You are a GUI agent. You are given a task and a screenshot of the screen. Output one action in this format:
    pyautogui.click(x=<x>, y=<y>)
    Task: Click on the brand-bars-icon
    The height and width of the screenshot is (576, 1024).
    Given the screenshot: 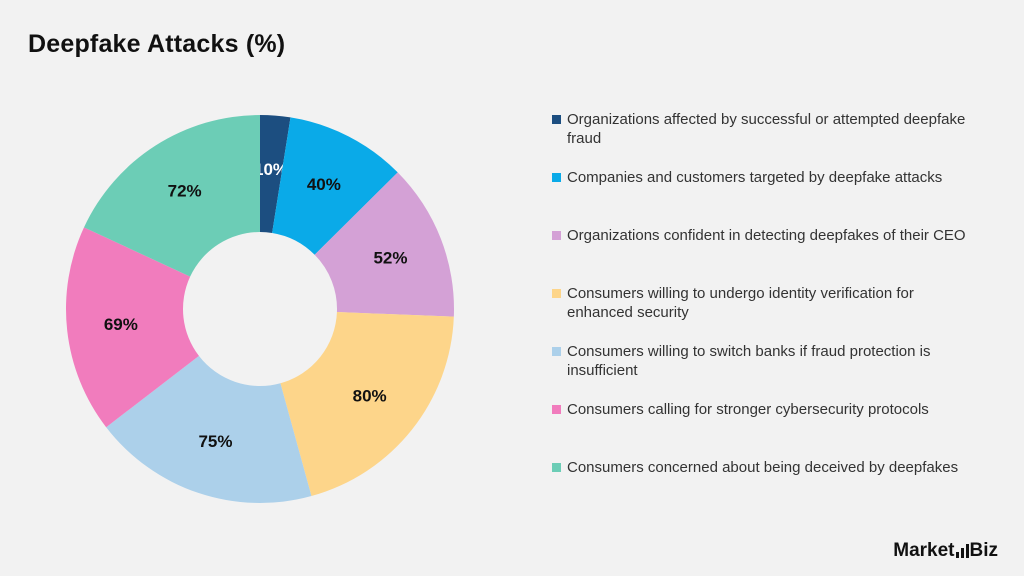 What is the action you would take?
    pyautogui.click(x=962, y=551)
    